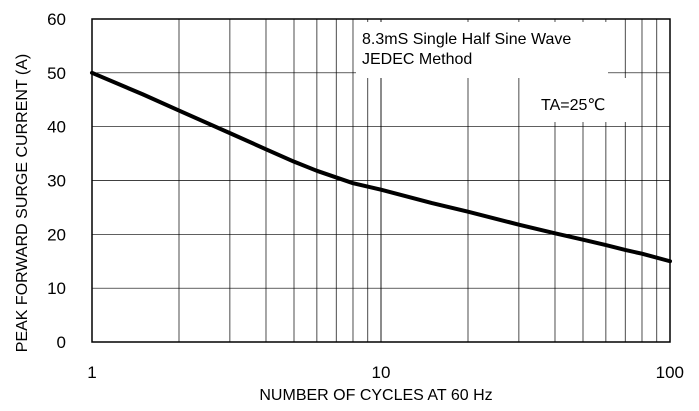 This screenshot has width=699, height=411. I want to click on x-tick-label: 1, so click(91, 372).